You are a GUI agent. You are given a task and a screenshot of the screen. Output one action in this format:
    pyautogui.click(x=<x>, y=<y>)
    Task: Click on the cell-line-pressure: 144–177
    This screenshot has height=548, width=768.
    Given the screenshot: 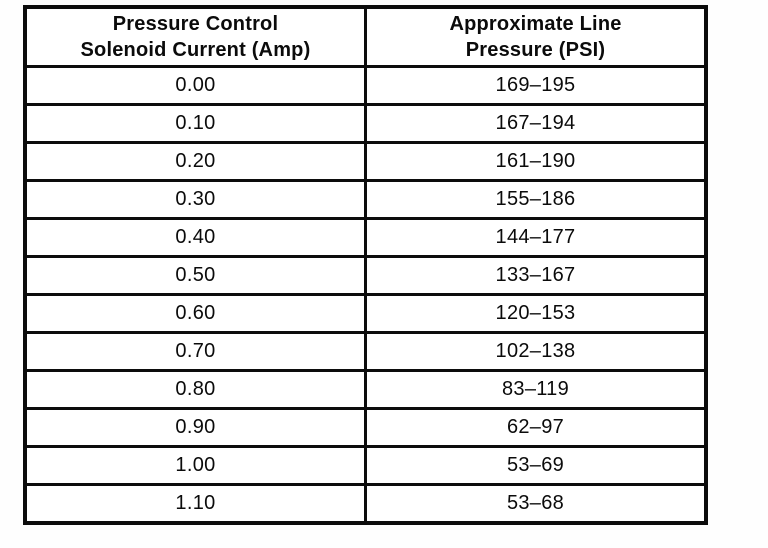 What is the action you would take?
    pyautogui.click(x=536, y=237)
    